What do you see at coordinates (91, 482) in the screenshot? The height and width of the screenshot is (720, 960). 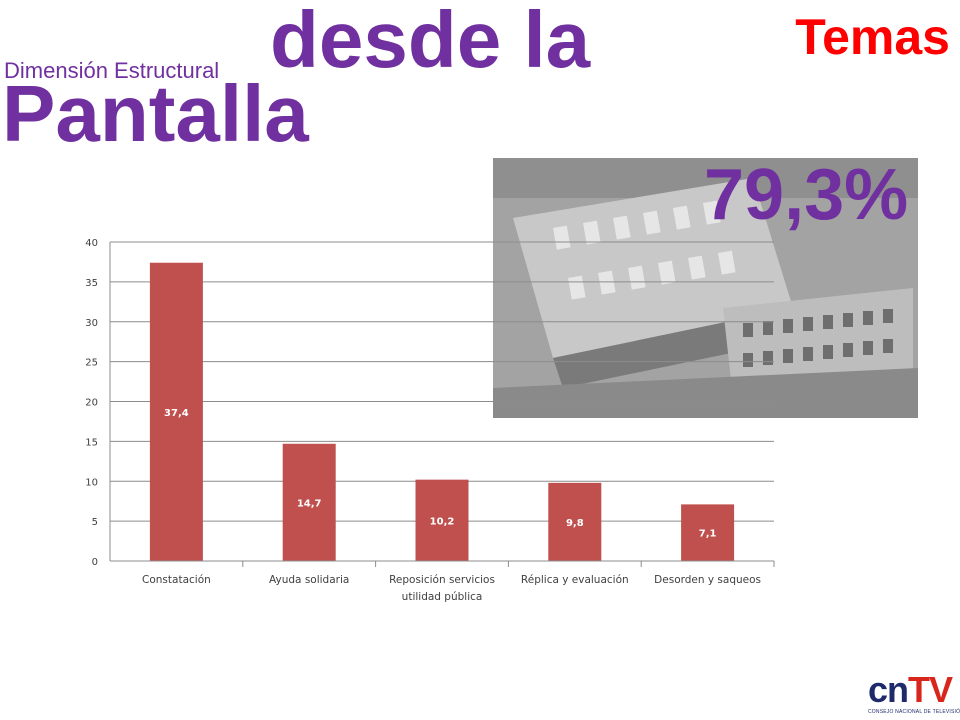 I see `y-tick-label: 10` at bounding box center [91, 482].